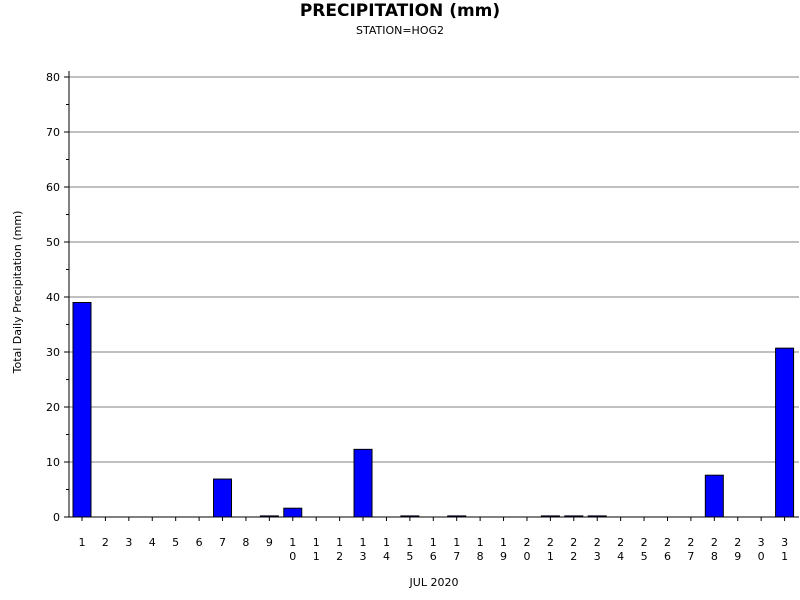  What do you see at coordinates (17, 293) in the screenshot?
I see `y-axis-title: Total Daily Precipitation (mm)` at bounding box center [17, 293].